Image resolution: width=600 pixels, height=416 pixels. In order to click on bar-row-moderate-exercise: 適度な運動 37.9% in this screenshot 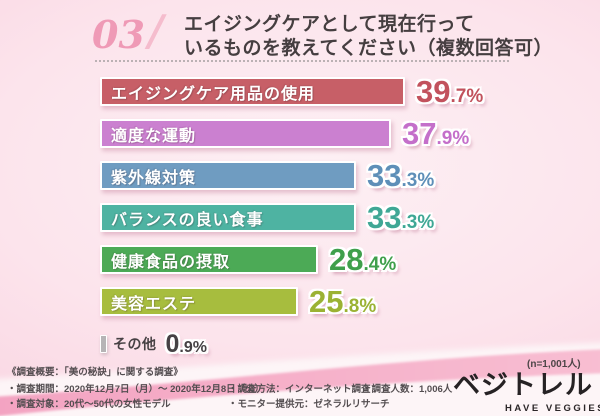, I will do `click(291, 133)`.